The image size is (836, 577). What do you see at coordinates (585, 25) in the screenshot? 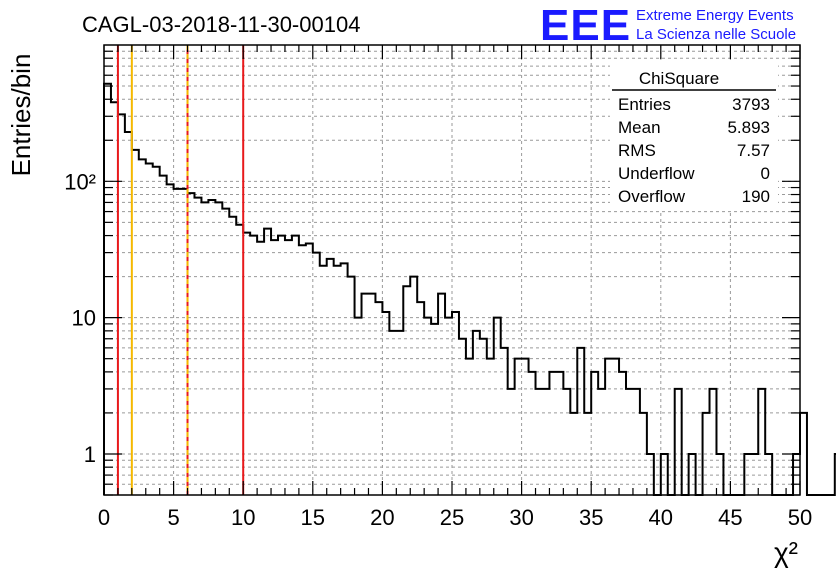
I see `eee-logo: EEE` at bounding box center [585, 25].